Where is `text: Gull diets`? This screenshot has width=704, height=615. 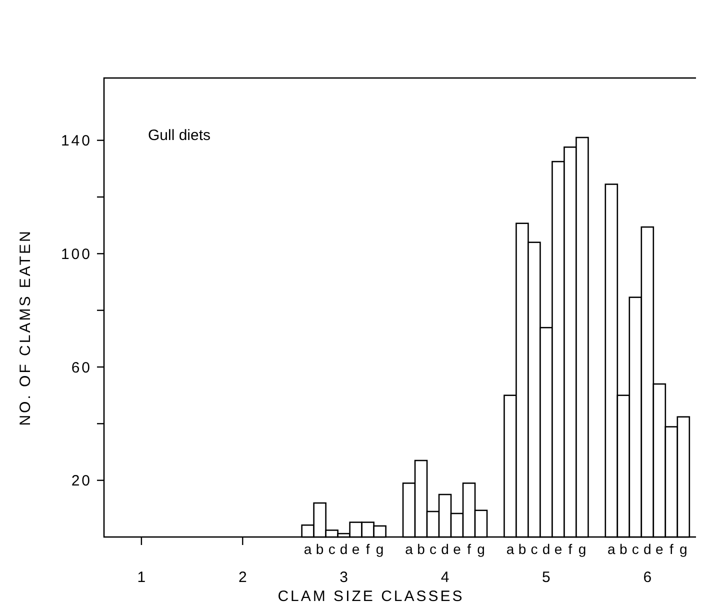
text: Gull diets is located at coordinates (179, 135).